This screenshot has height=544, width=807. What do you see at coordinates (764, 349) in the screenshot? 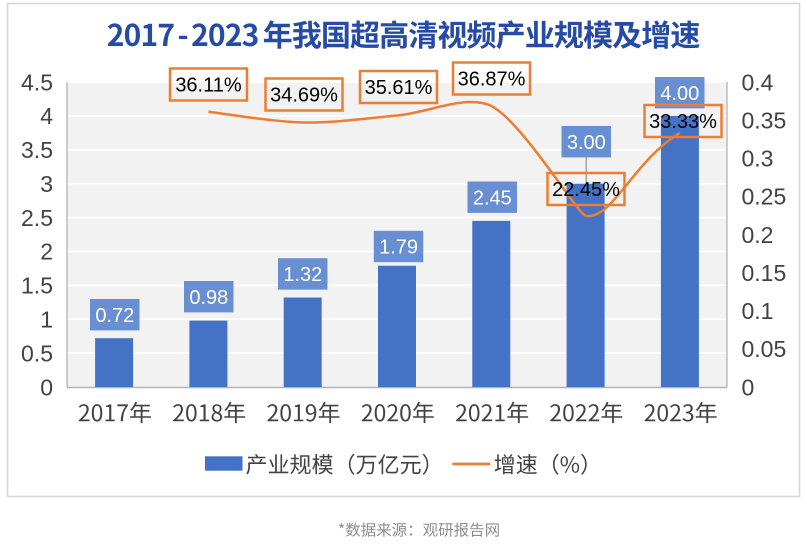
I see `svg-text: 0.05` at bounding box center [764, 349].